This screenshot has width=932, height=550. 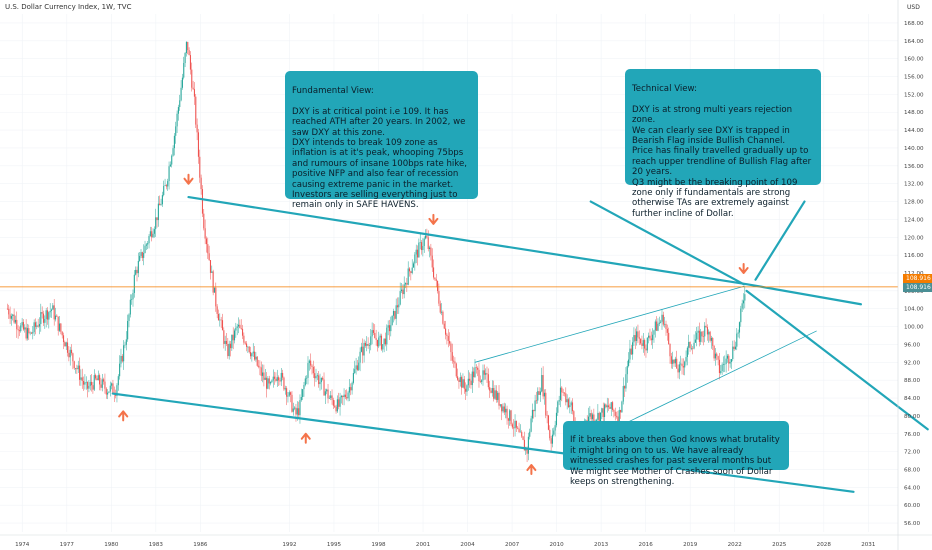 What do you see at coordinates (914, 167) in the screenshot?
I see `y-tick-label: 136.00` at bounding box center [914, 167].